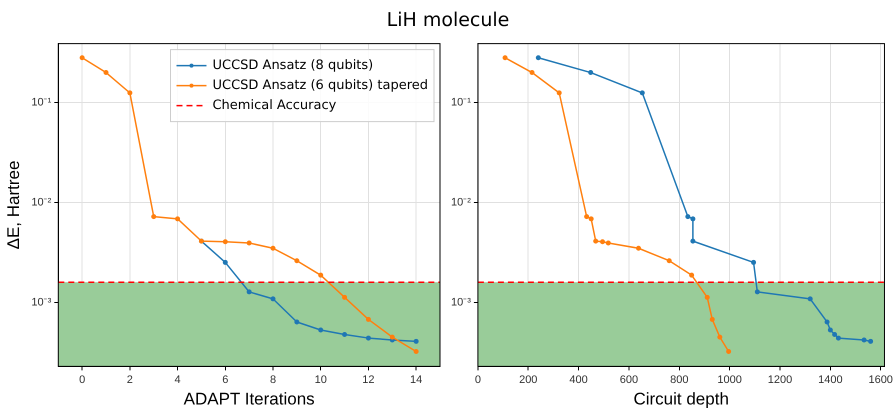 The image size is (896, 414). I want to click on x-tick-label: 8, so click(273, 380).